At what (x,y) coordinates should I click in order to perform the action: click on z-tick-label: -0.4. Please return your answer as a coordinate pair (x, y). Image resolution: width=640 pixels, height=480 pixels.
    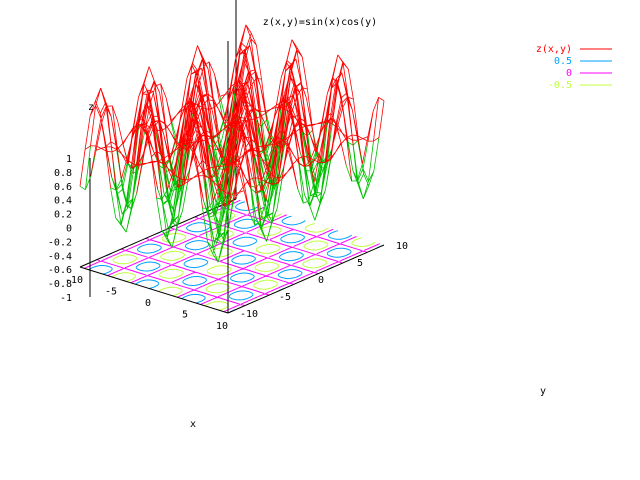
    Looking at the image, I should click on (60, 256).